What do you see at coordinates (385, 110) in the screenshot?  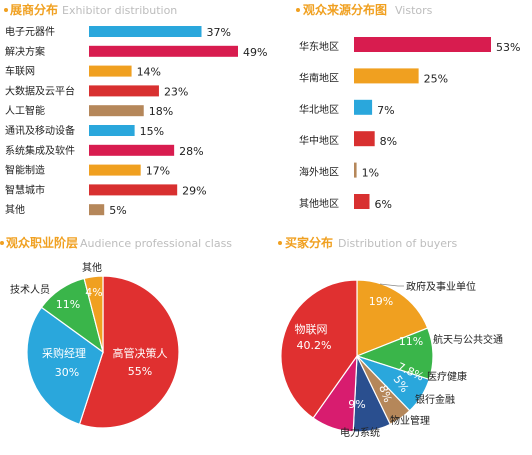 I see `value-label: 7%` at bounding box center [385, 110].